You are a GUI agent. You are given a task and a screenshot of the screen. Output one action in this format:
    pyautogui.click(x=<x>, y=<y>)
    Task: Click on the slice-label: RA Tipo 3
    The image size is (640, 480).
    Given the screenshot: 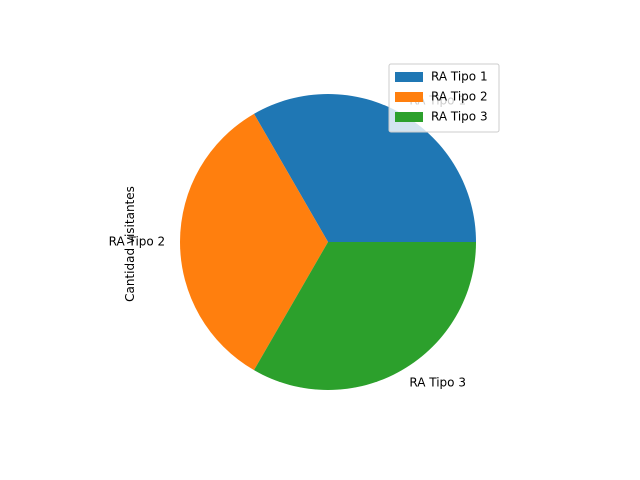 What is the action you would take?
    pyautogui.click(x=437, y=382)
    